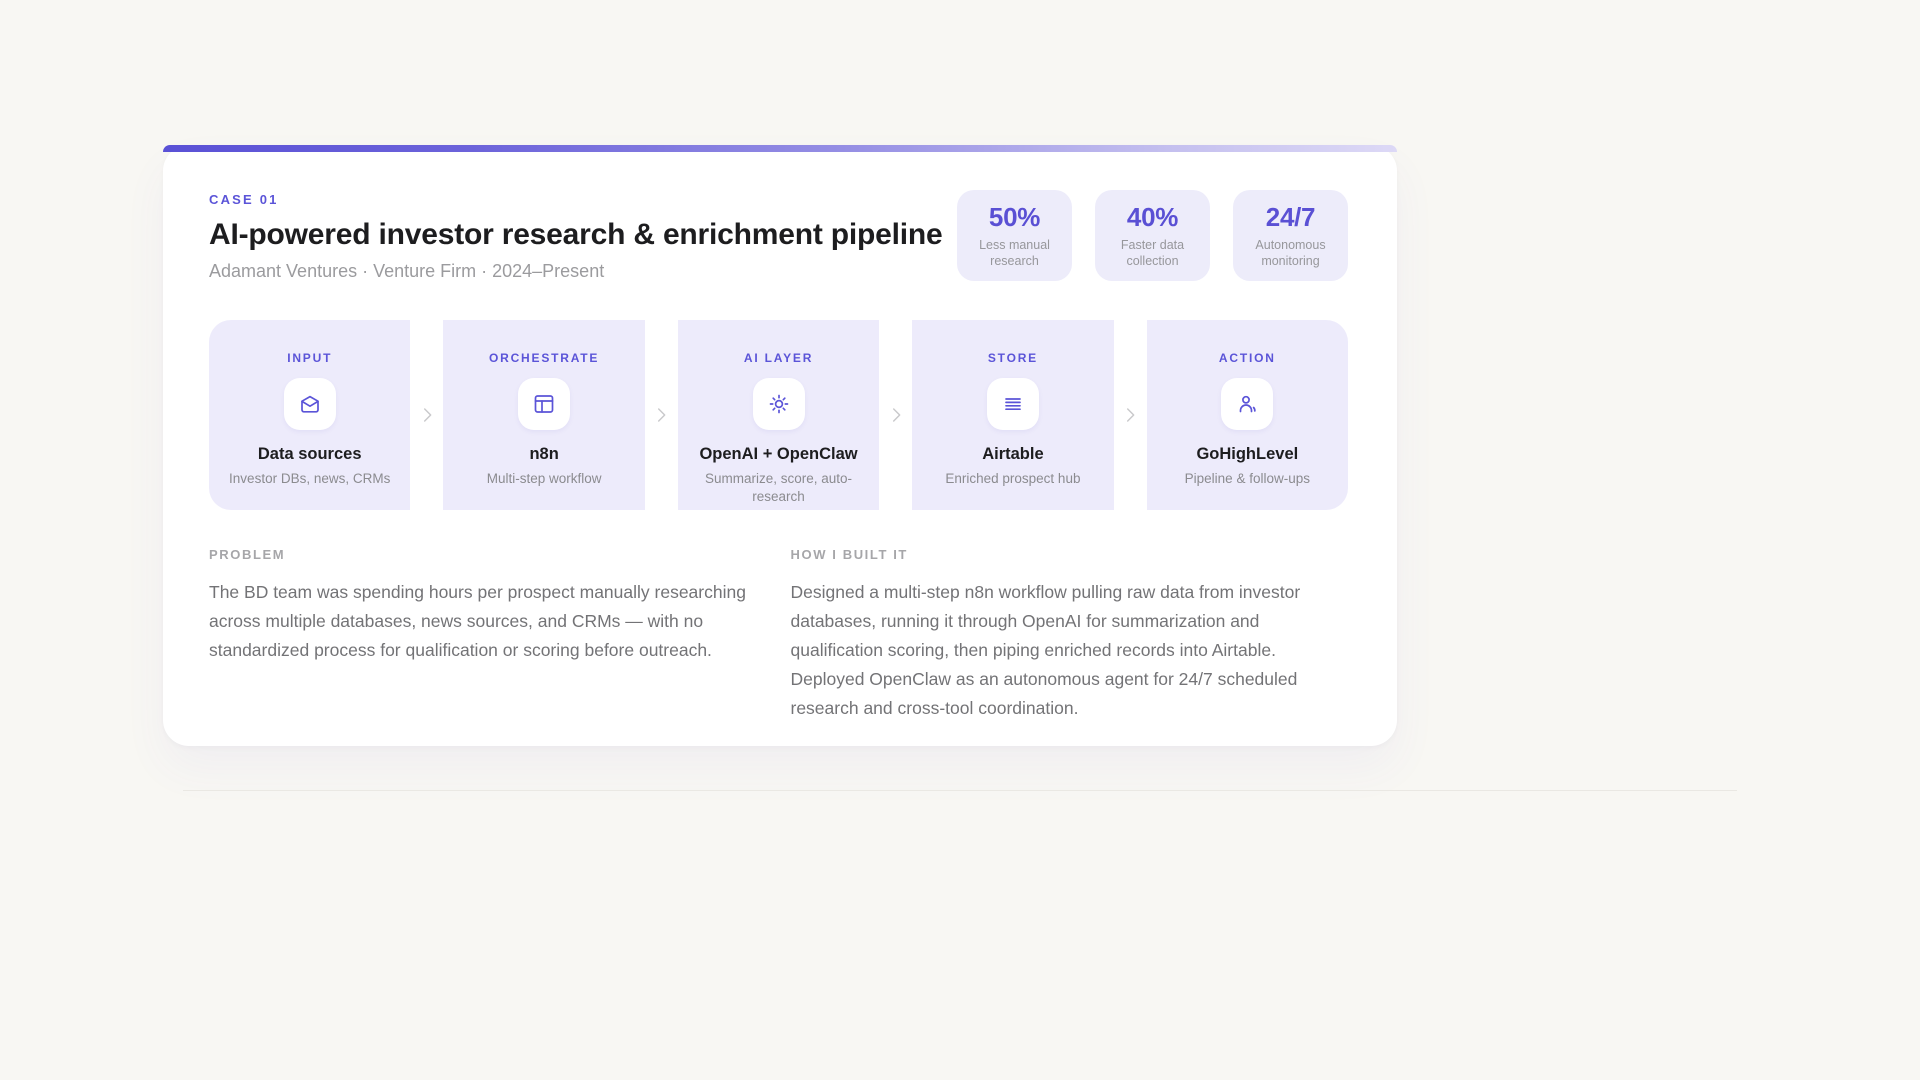  What do you see at coordinates (544, 404) in the screenshot?
I see `table-icon` at bounding box center [544, 404].